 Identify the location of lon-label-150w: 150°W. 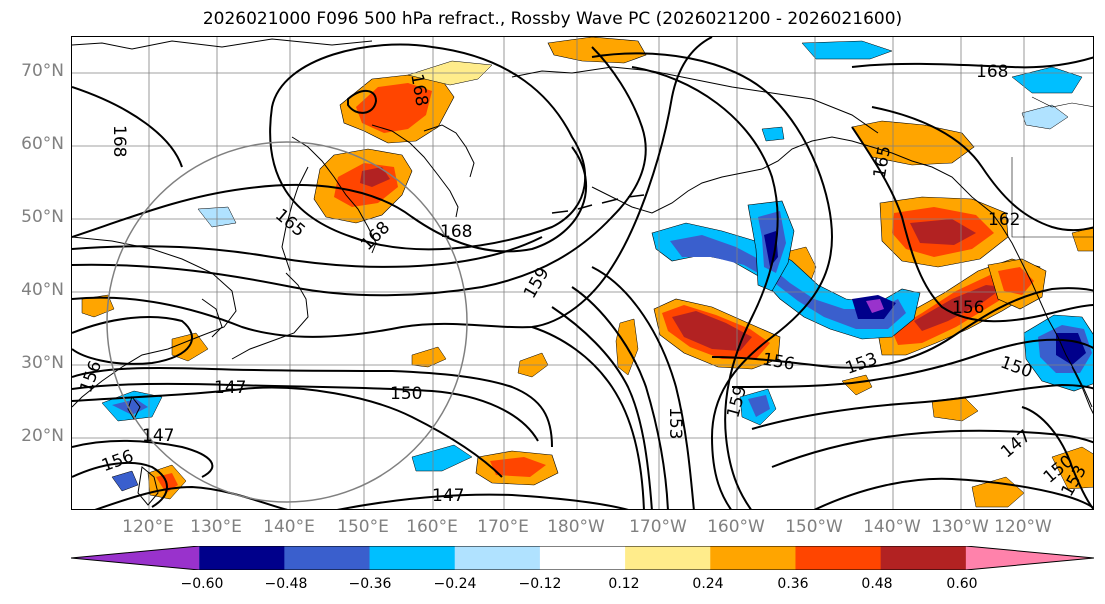
(814, 527).